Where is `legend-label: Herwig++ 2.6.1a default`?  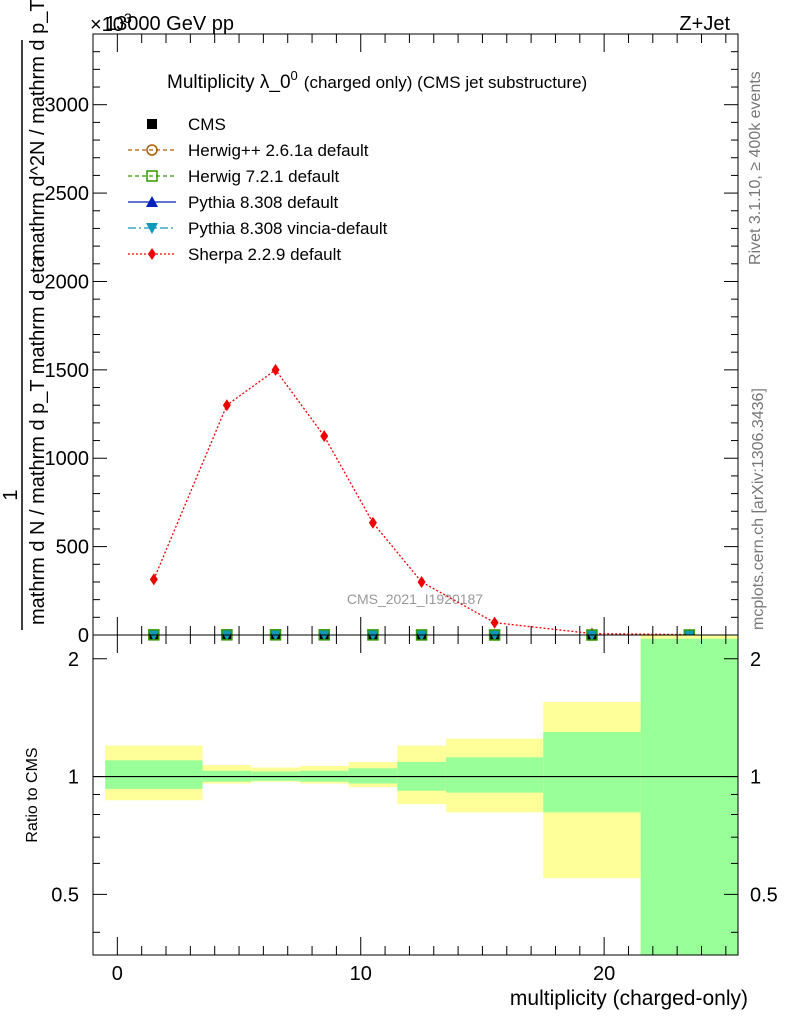 legend-label: Herwig++ 2.6.1a default is located at coordinates (278, 150).